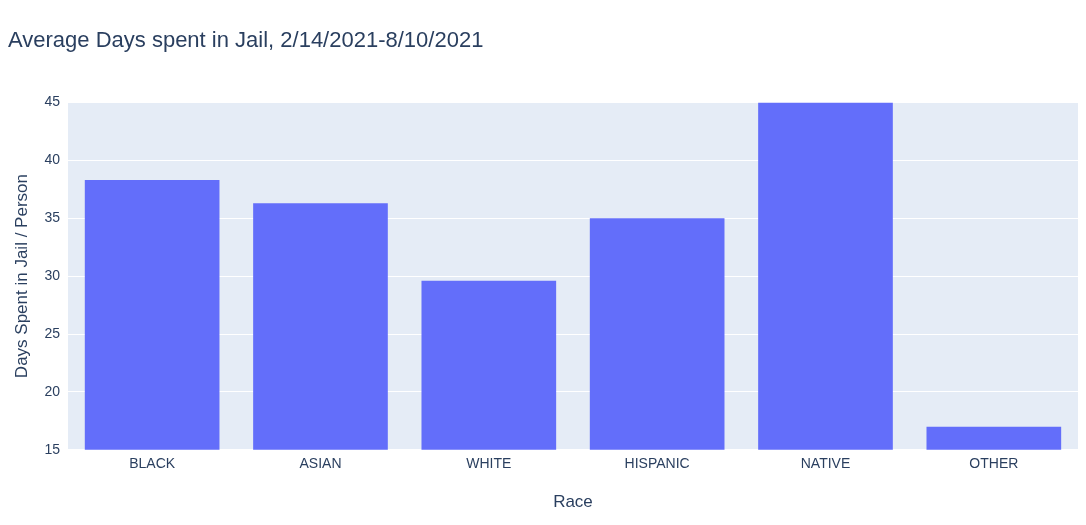  What do you see at coordinates (320, 463) in the screenshot?
I see `x-tick-label: ASIAN` at bounding box center [320, 463].